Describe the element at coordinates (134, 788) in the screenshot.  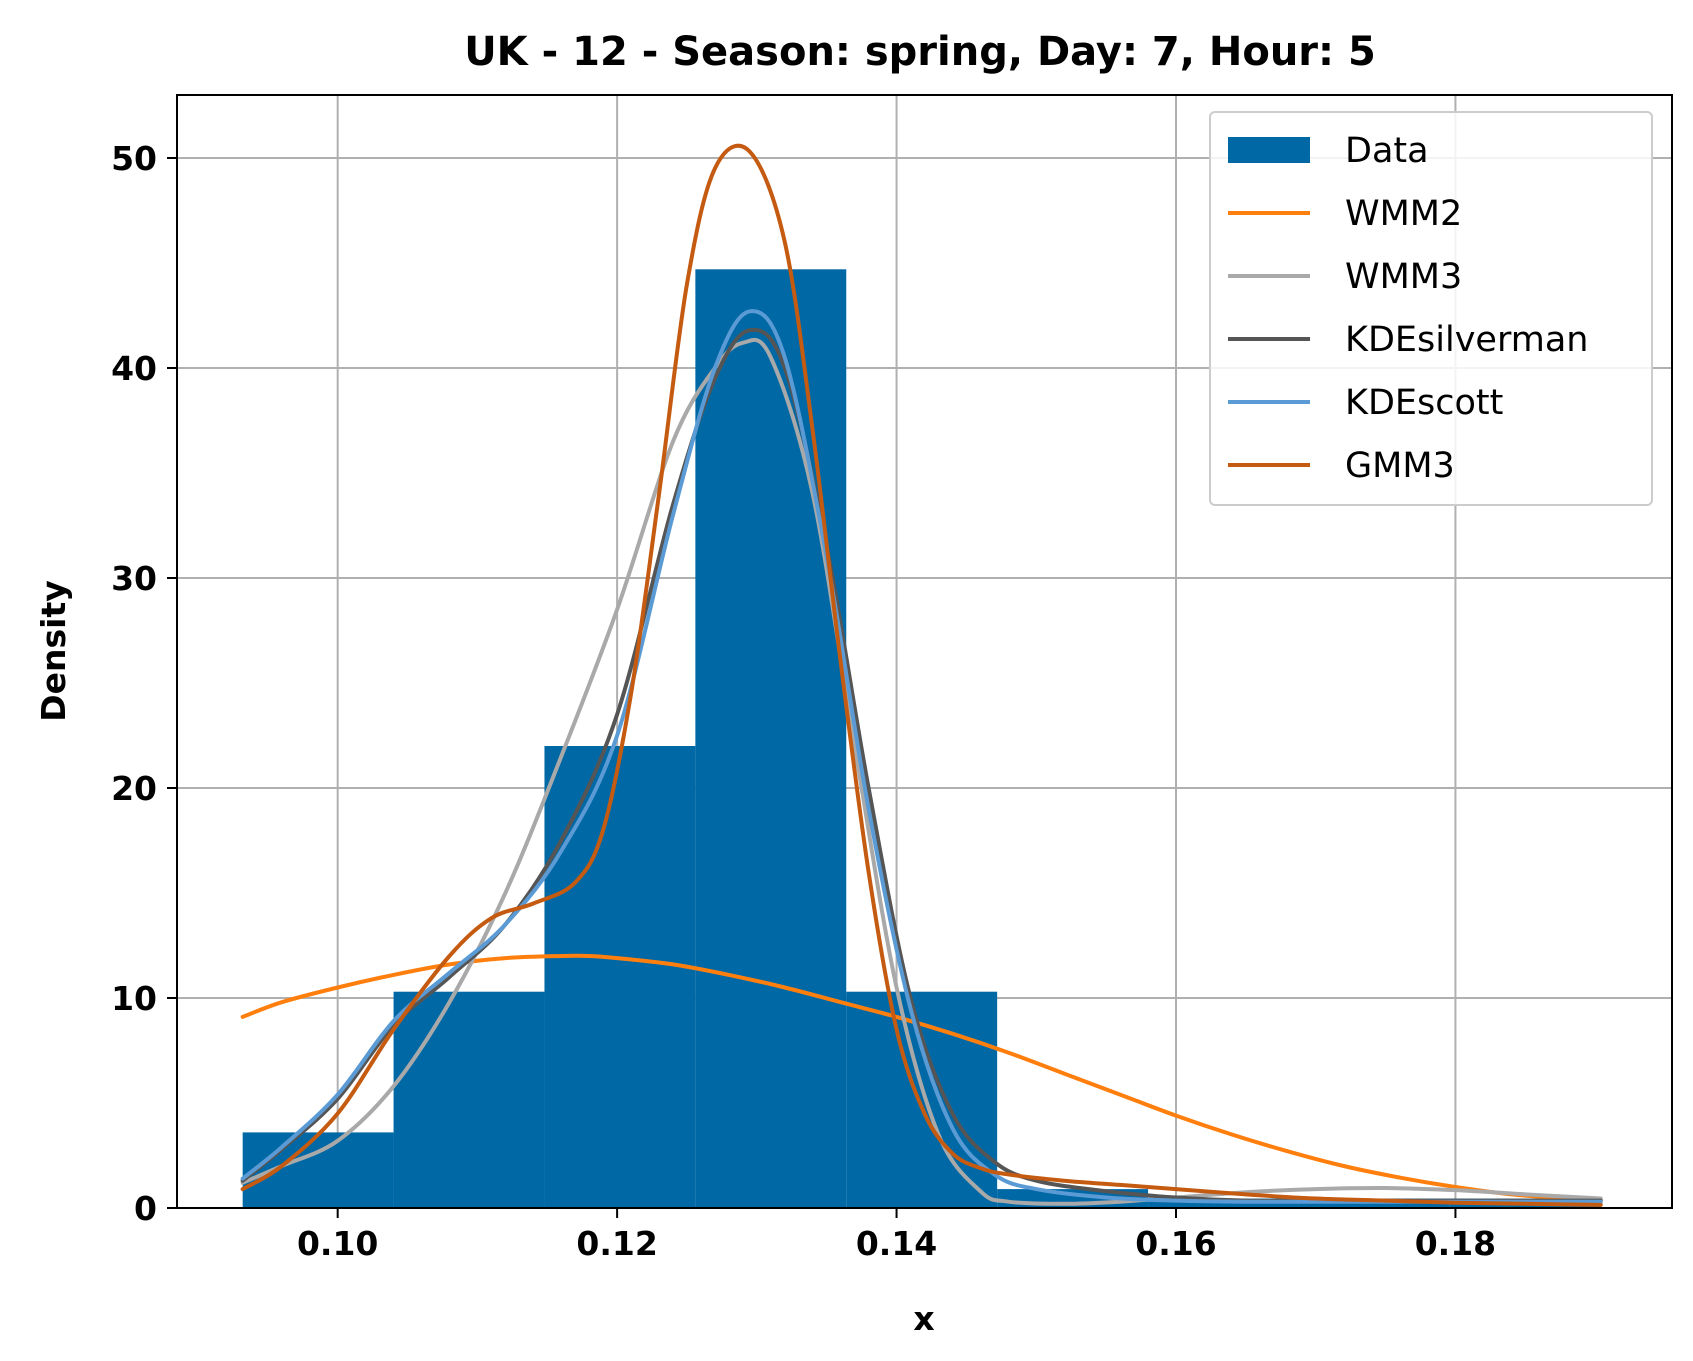
I see `y-tick-label: 20` at that location.